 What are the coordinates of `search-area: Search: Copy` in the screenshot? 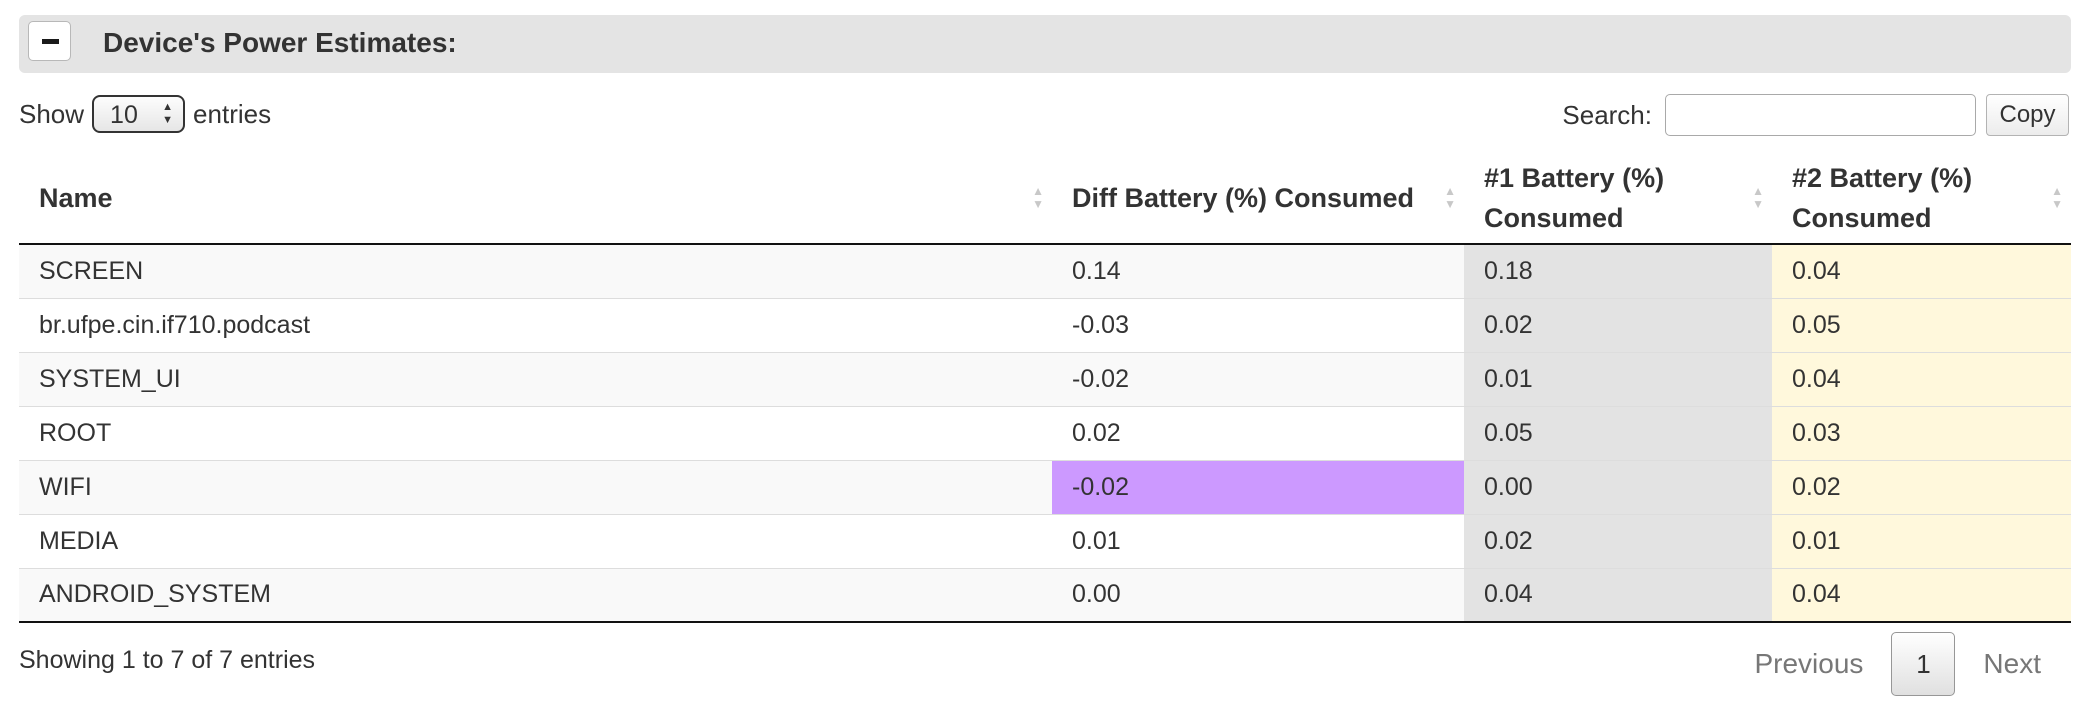 It's located at (1815, 115).